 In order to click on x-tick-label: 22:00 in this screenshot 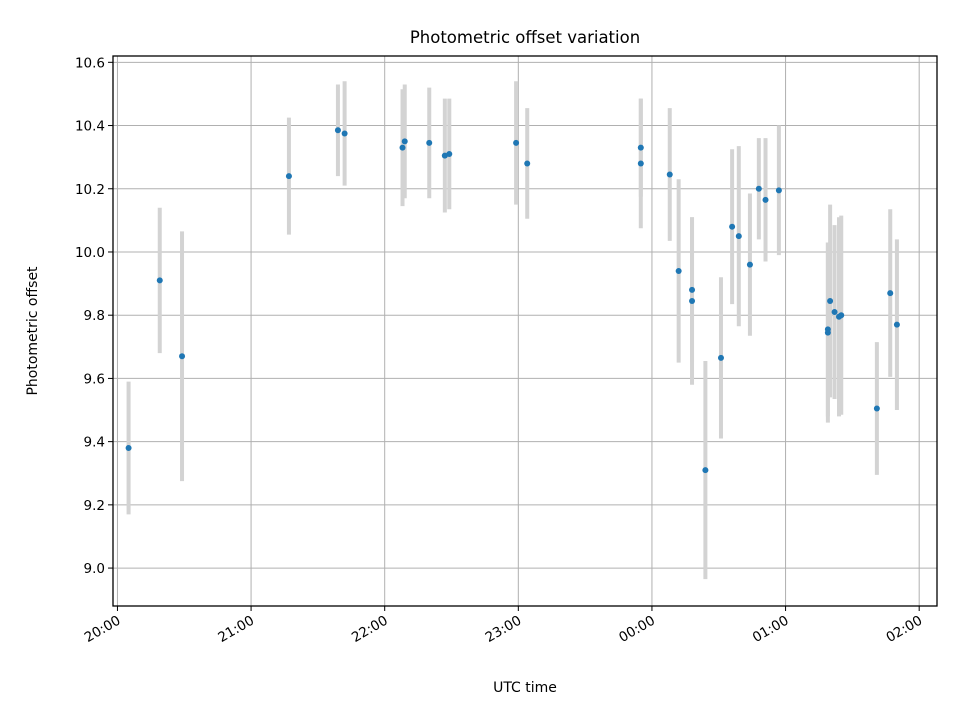, I will do `click(370, 629)`.